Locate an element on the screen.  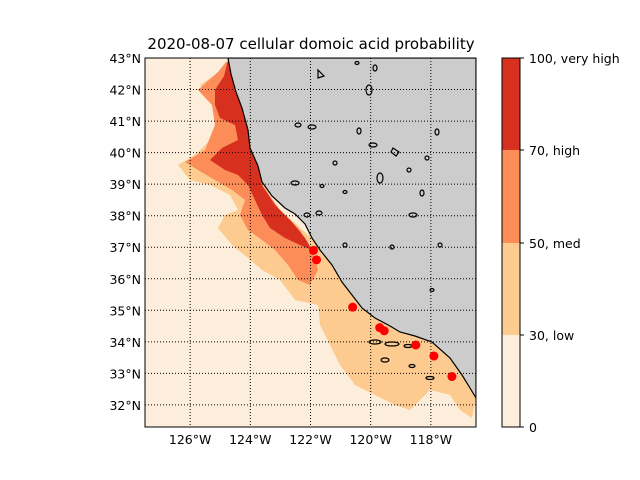
lakes is located at coordinates (366, 176).